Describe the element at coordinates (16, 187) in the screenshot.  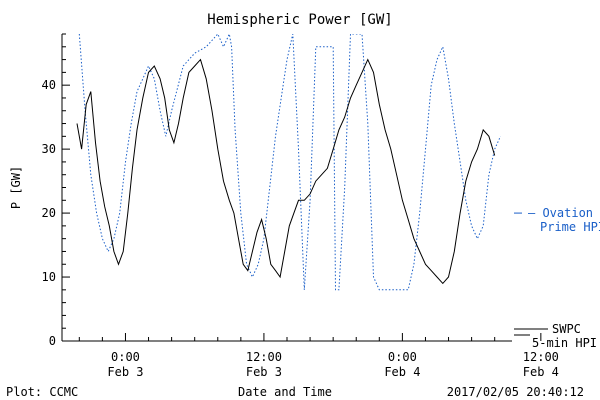
I see `y-axis-label: P [GW]` at that location.